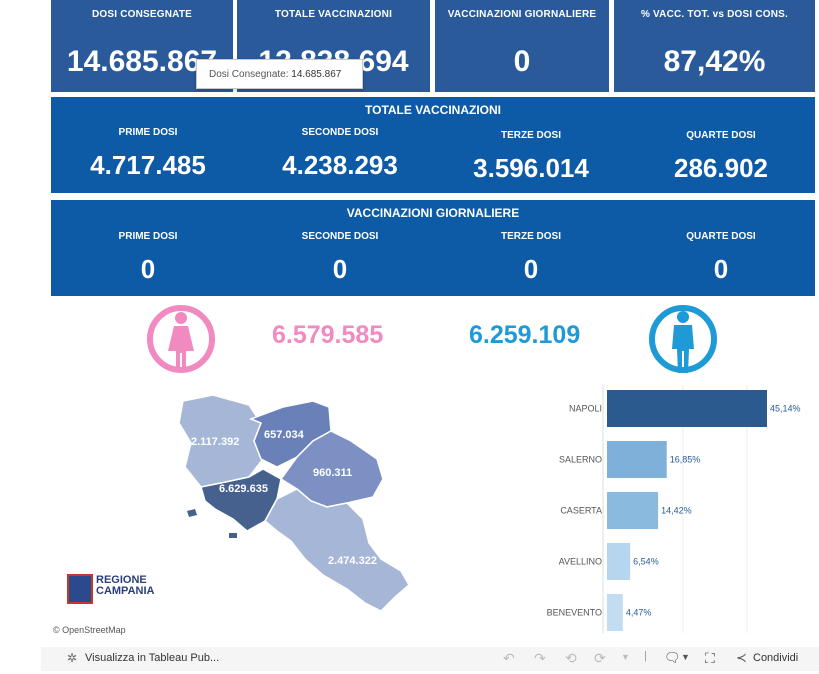 The width and height of the screenshot is (819, 674). Describe the element at coordinates (337, 550) in the screenshot. I see `map-salerno` at that location.